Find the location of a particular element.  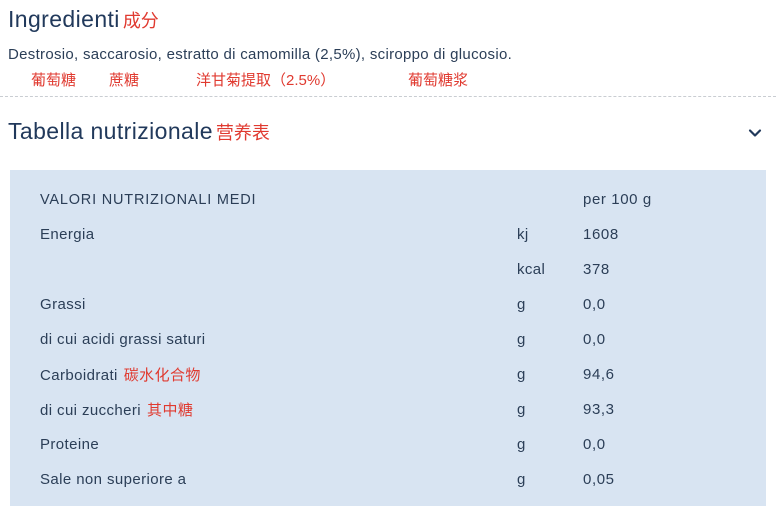

table-row: kcal 378 is located at coordinates (388, 269).